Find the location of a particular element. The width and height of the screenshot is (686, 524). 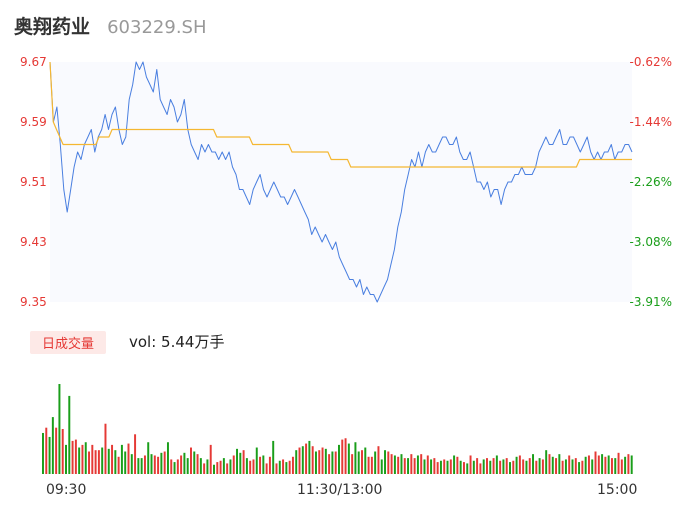

x-tick-open: 09:30 is located at coordinates (66, 490).